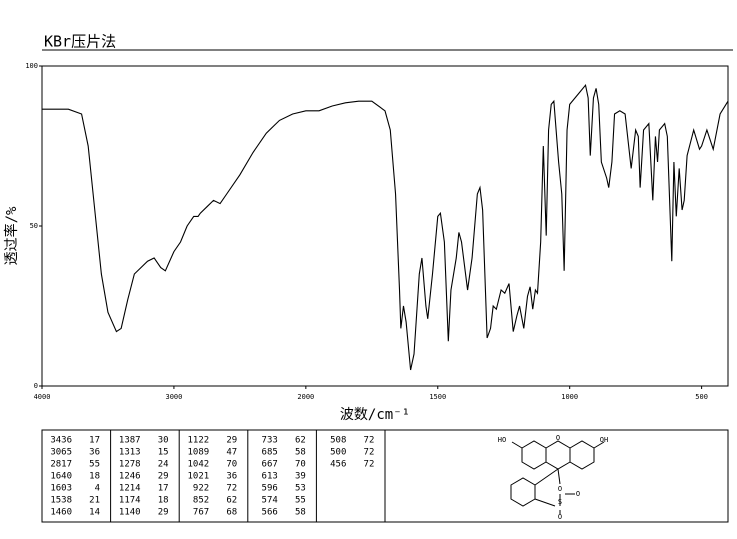 This screenshot has width=737, height=539. I want to click on wavenumber-cell: 456, so click(338, 465).